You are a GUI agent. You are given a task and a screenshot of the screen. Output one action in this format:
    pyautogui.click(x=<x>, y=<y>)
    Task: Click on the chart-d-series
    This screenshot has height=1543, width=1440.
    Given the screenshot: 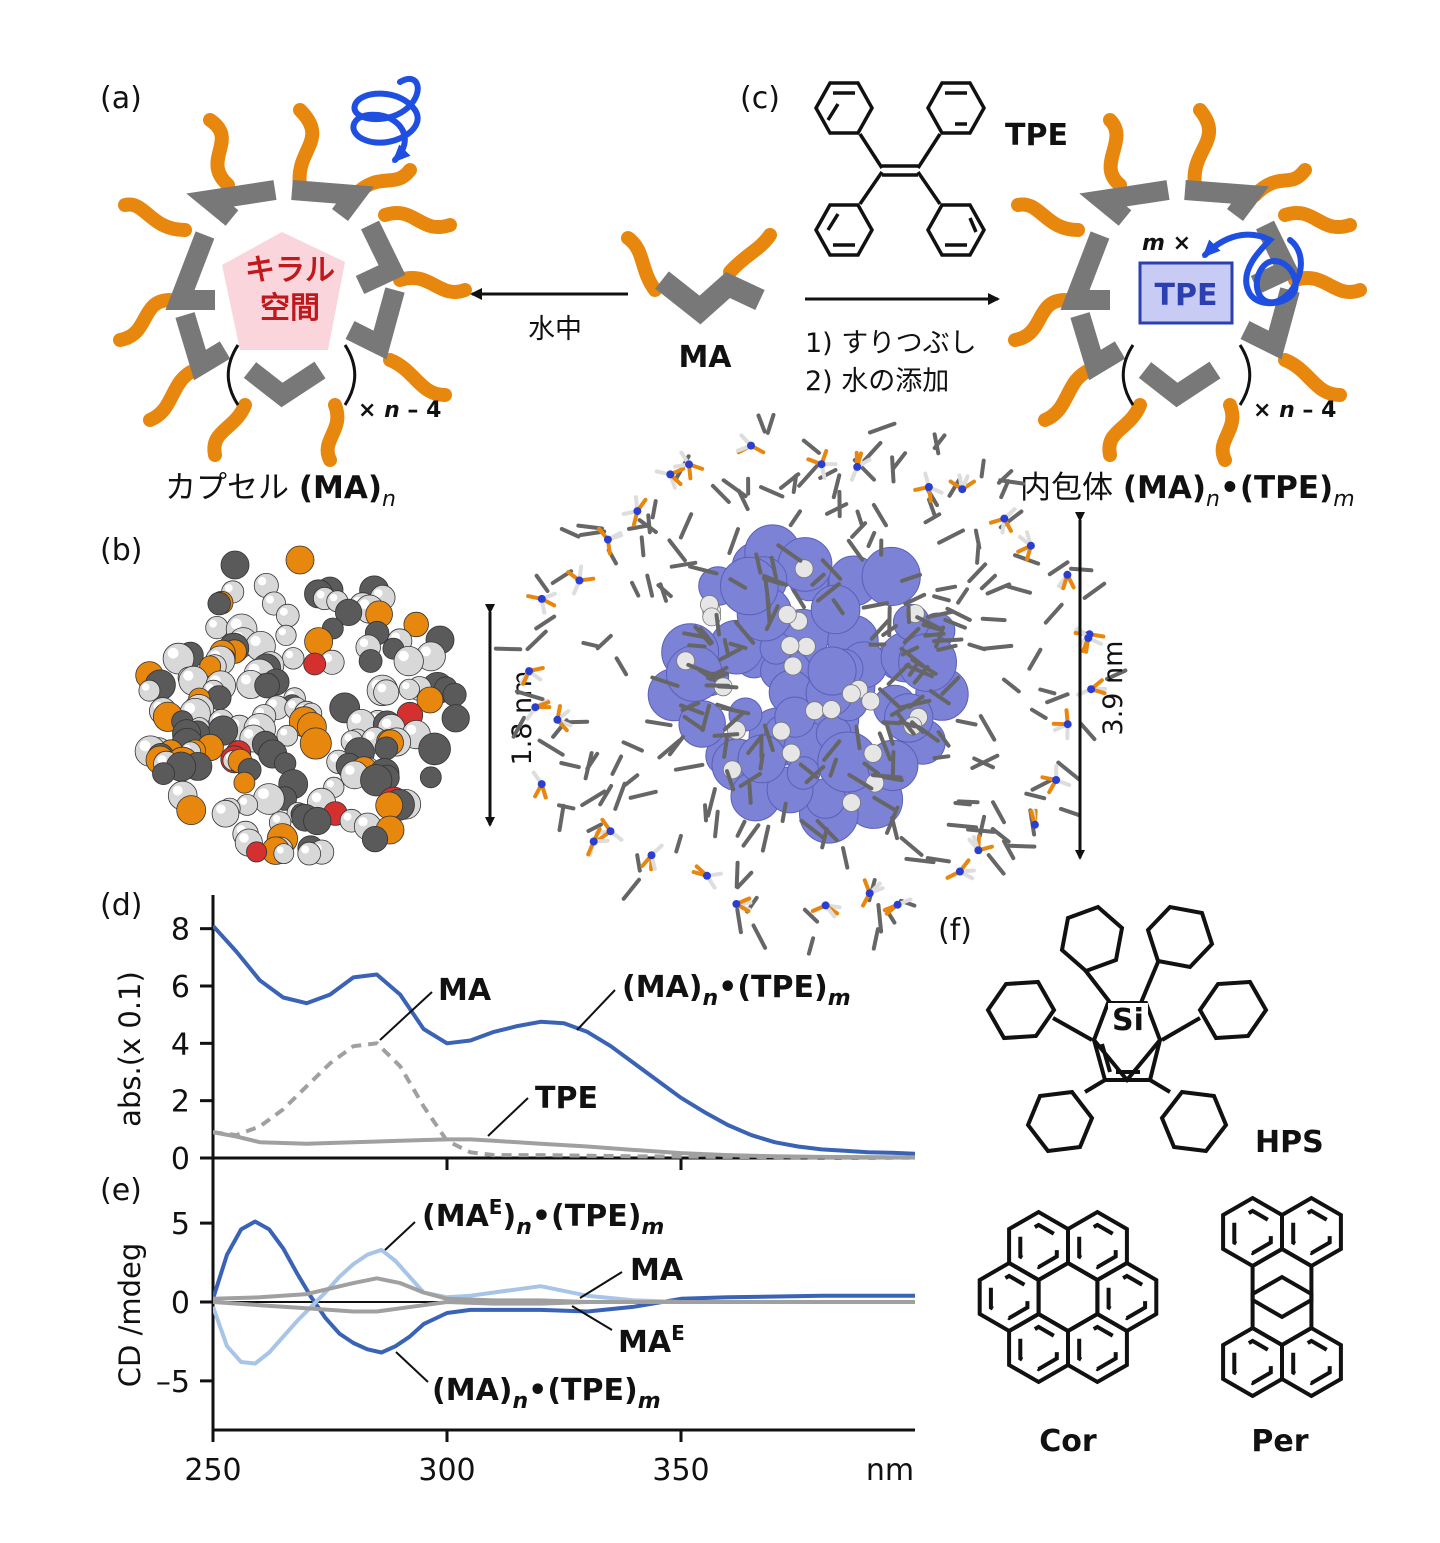 What is the action you would take?
    pyautogui.click(x=564, y=1042)
    